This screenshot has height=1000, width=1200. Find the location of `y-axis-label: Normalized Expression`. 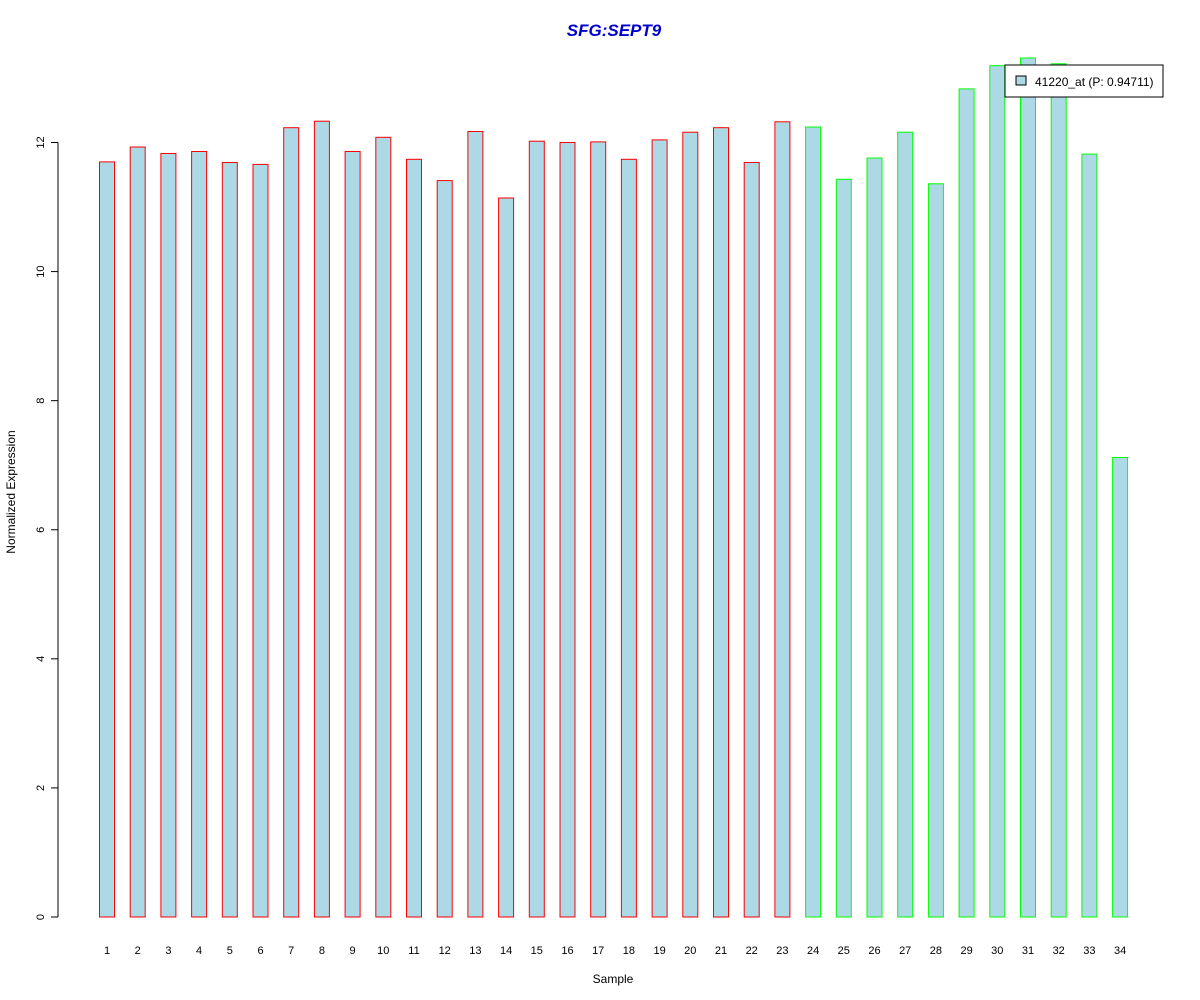

y-axis-label: Normalized Expression is located at coordinates (11, 491).